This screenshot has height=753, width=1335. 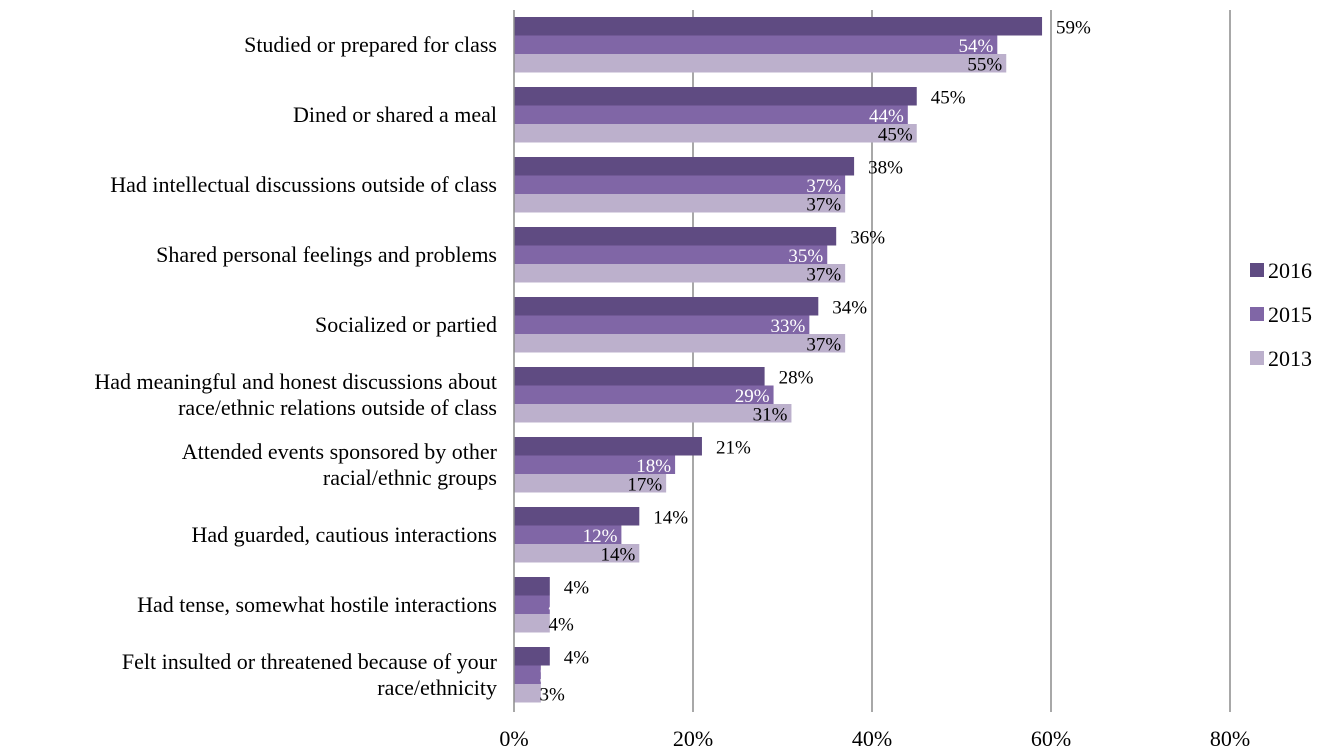 What do you see at coordinates (693, 738) in the screenshot?
I see `x-tick-label: 20%` at bounding box center [693, 738].